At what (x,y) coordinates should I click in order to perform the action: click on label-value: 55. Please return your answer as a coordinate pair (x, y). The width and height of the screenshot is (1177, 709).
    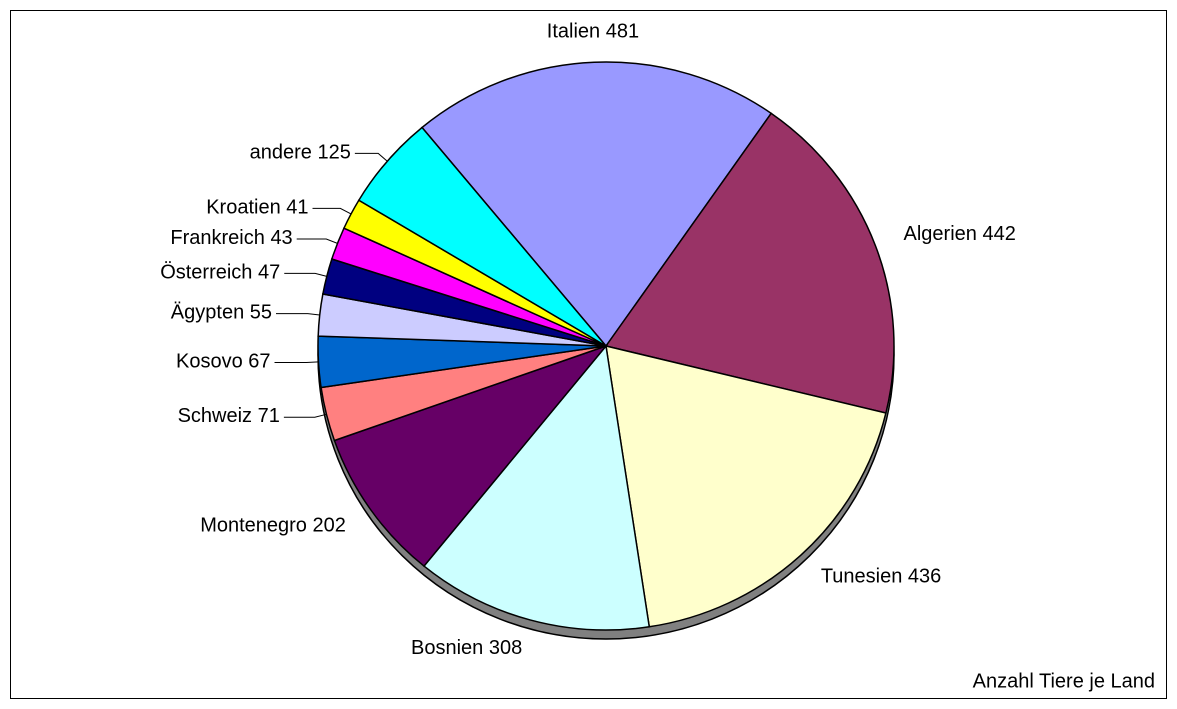
    Looking at the image, I should click on (261, 313).